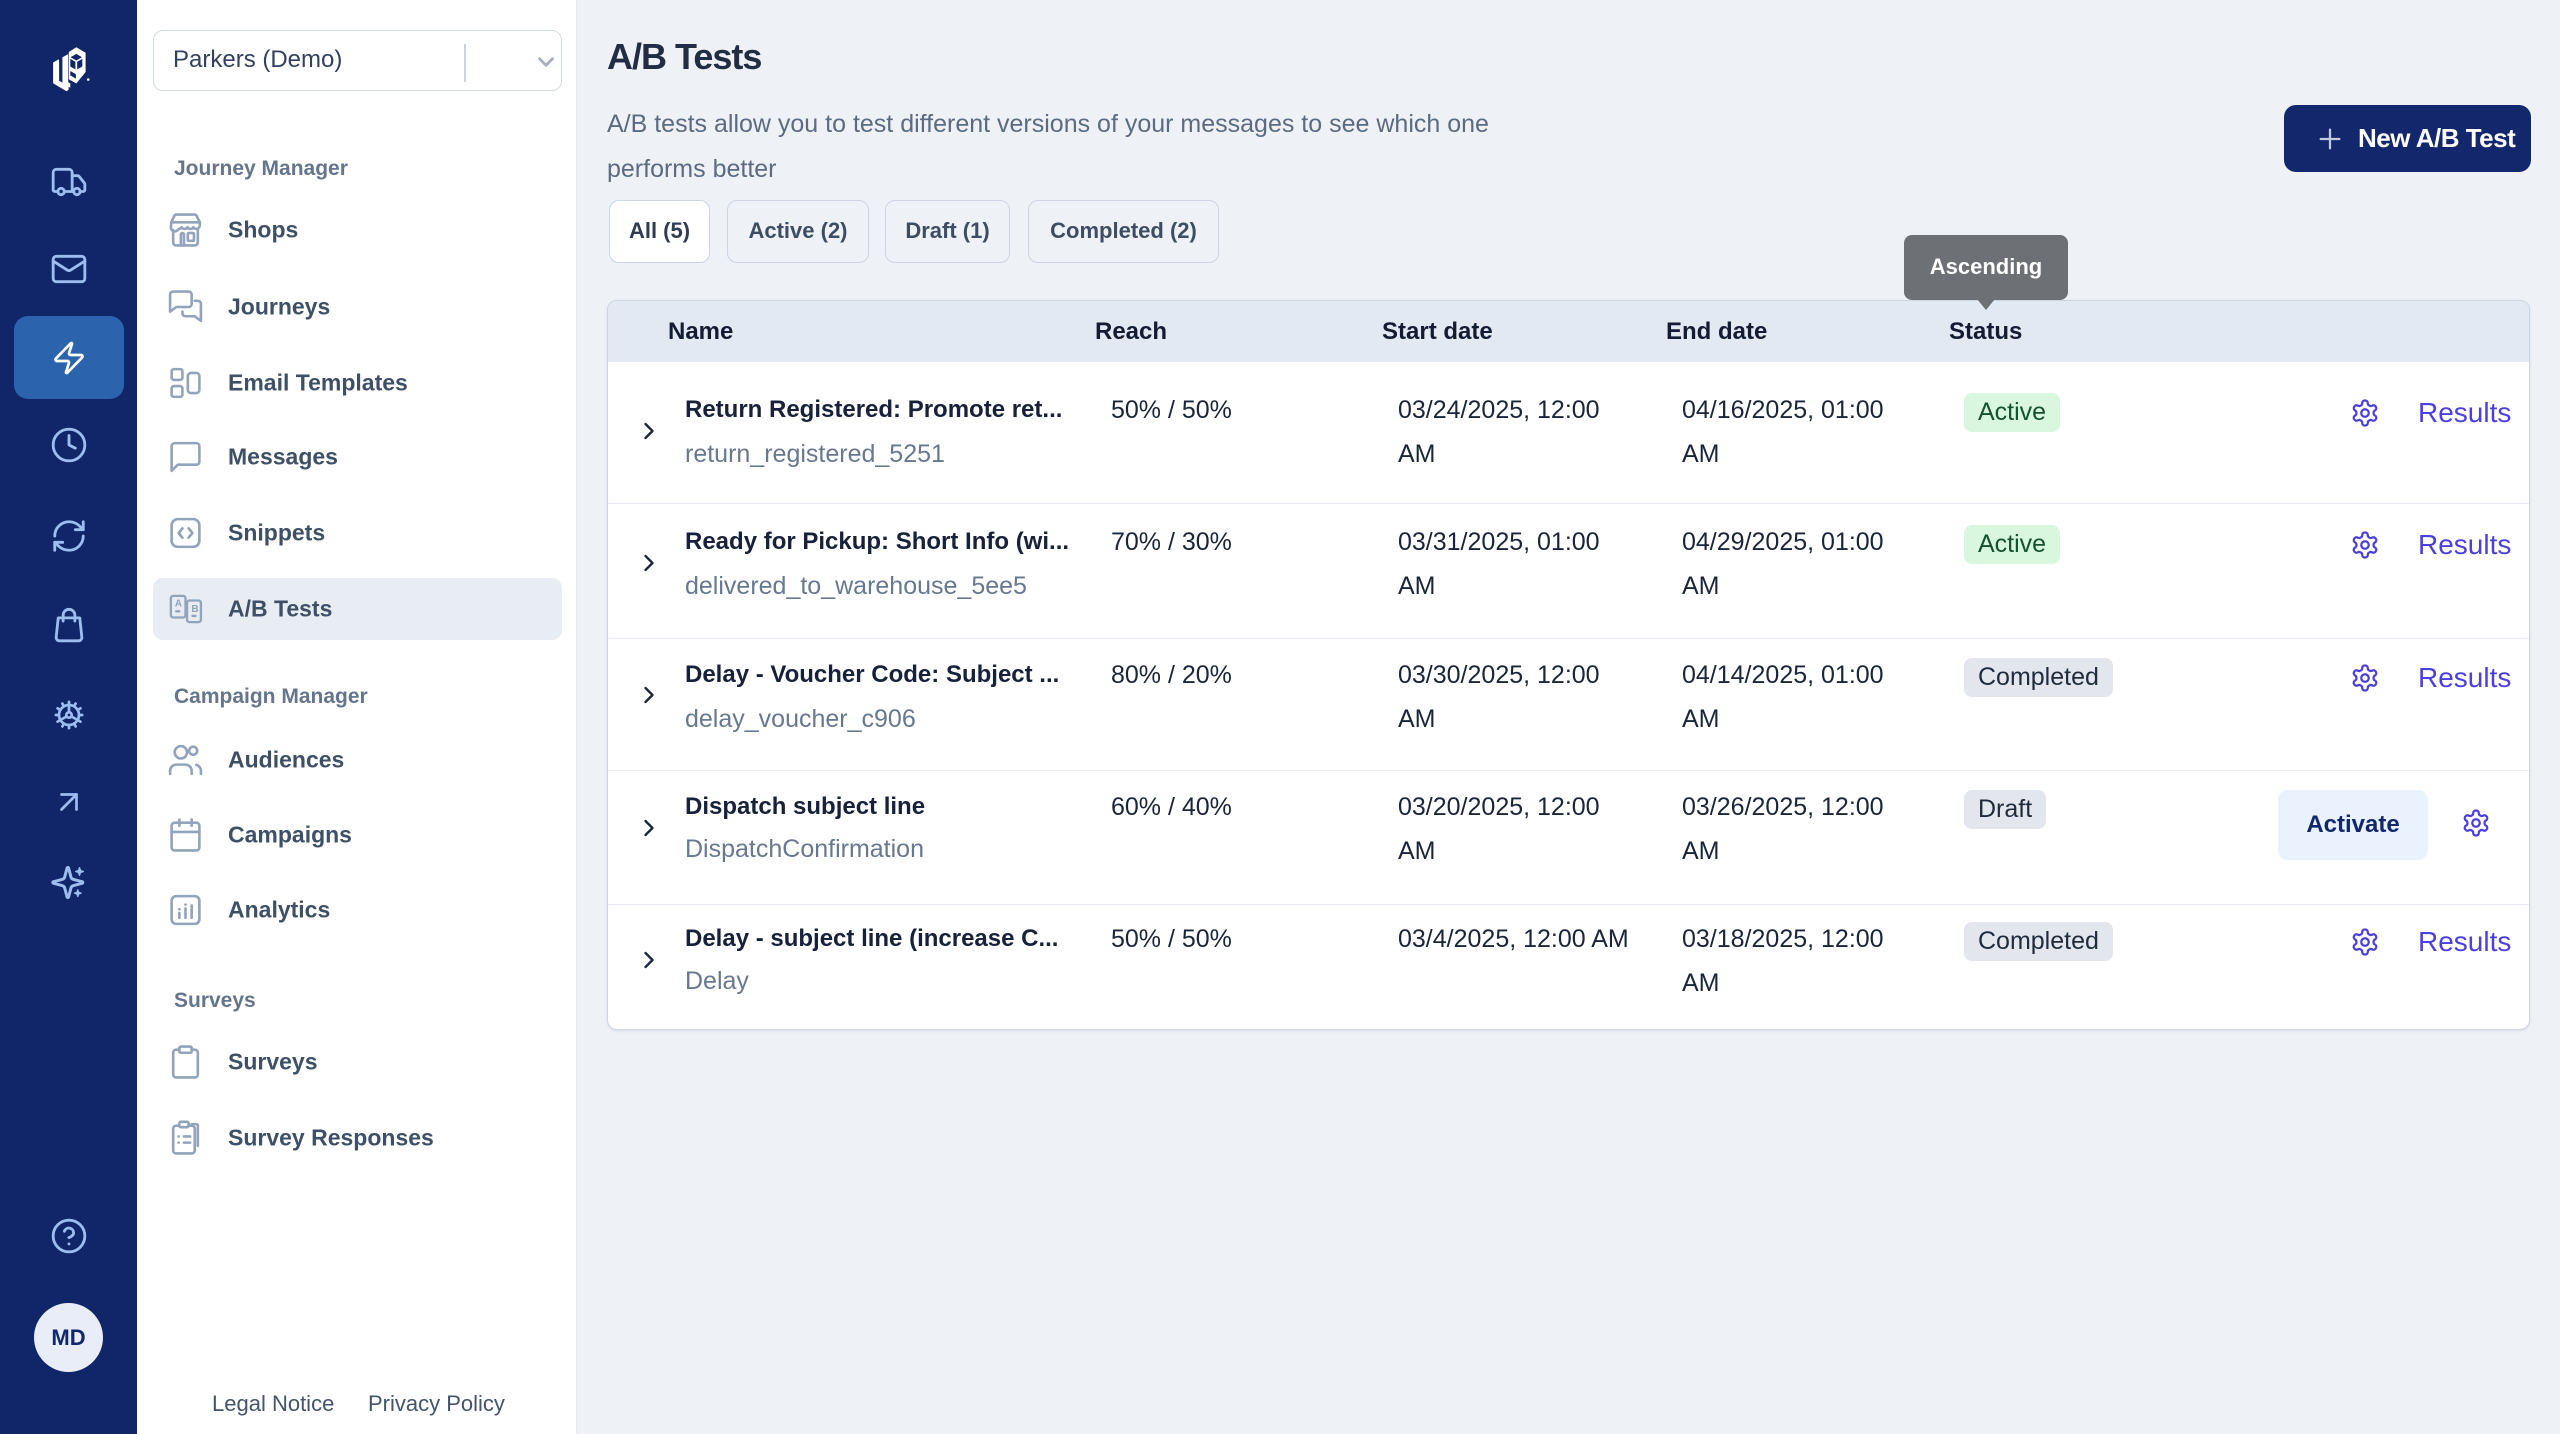  What do you see at coordinates (178, 604) in the screenshot?
I see `svg-text: A` at bounding box center [178, 604].